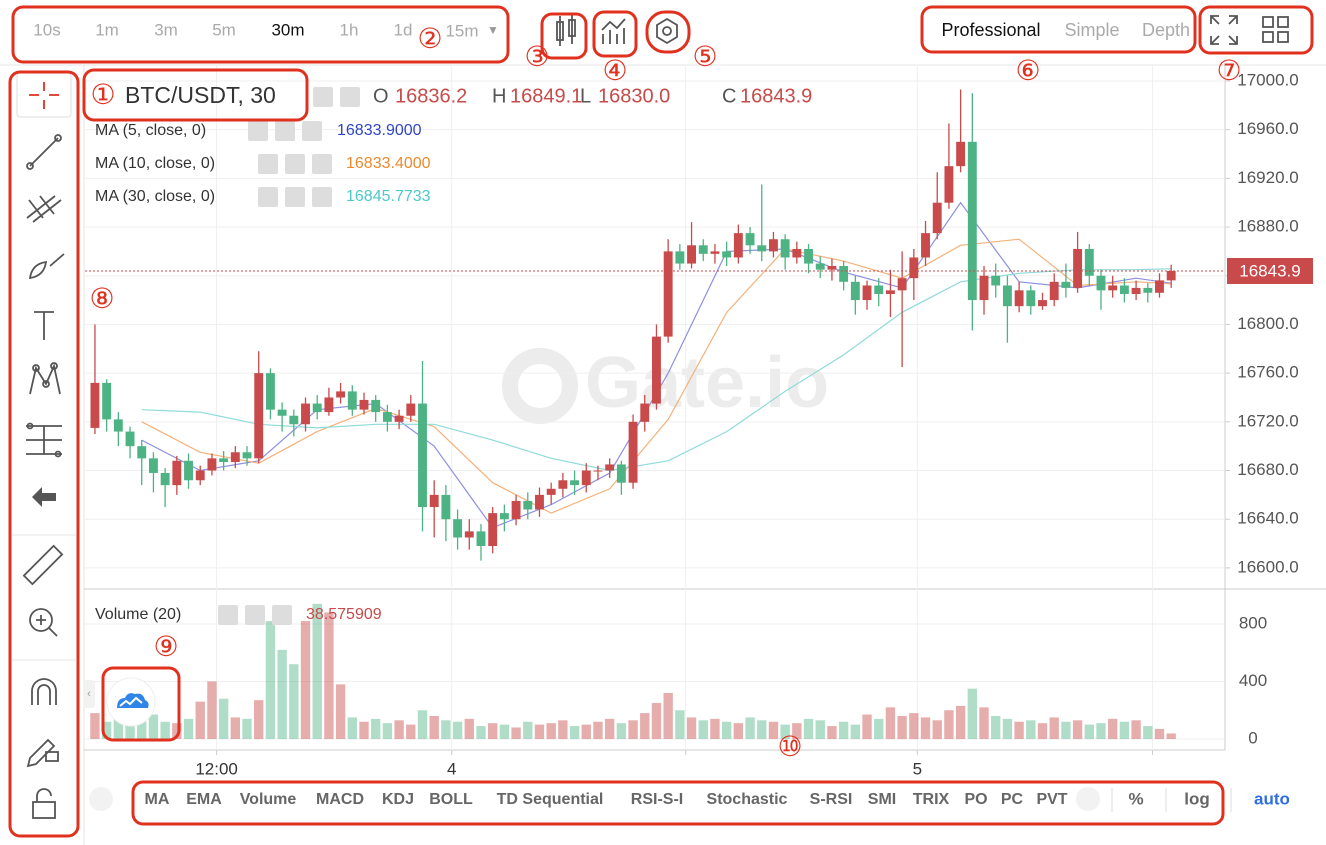  What do you see at coordinates (1275, 29) in the screenshot?
I see `layout-button` at bounding box center [1275, 29].